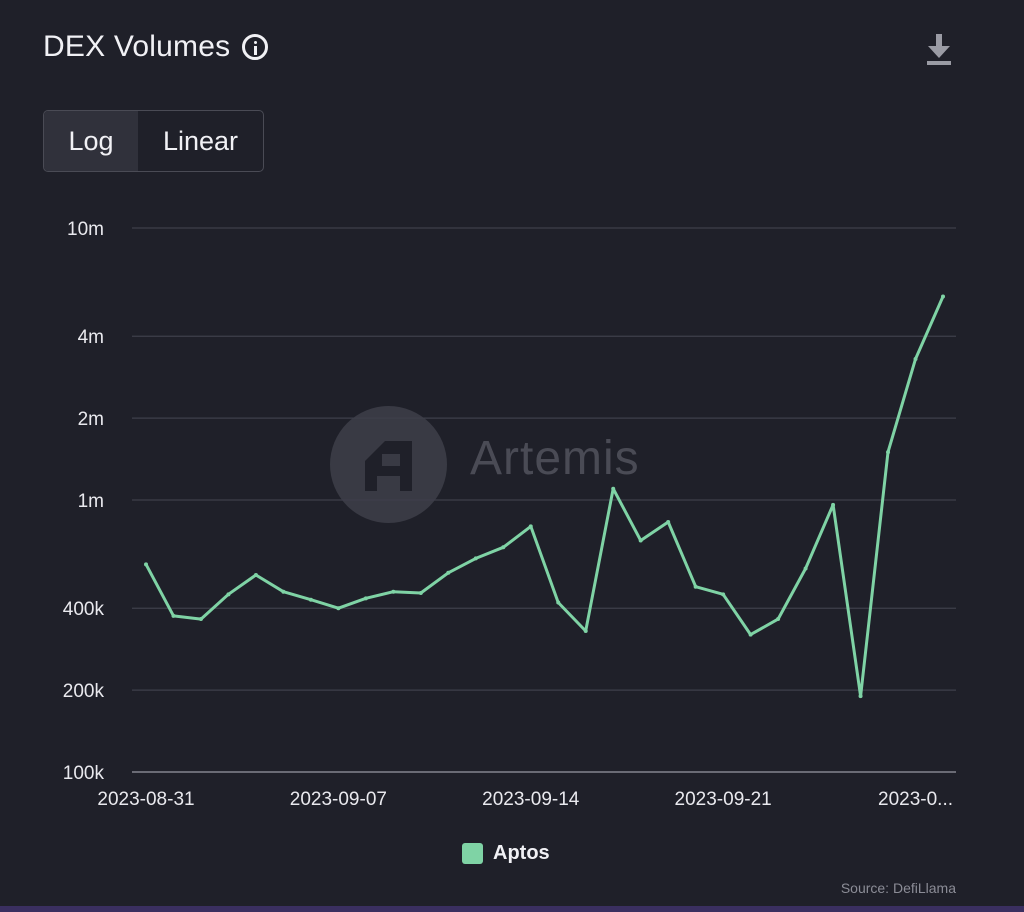  Describe the element at coordinates (84, 773) in the screenshot. I see `y-tick-label: 100k` at that location.